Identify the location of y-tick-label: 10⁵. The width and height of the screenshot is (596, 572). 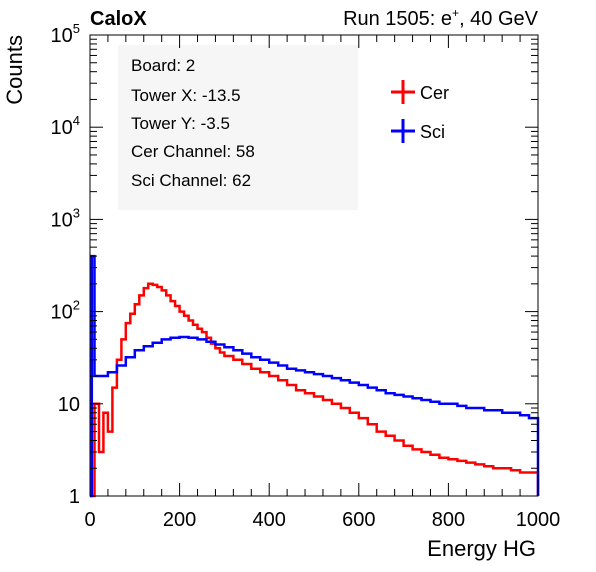
(65, 34).